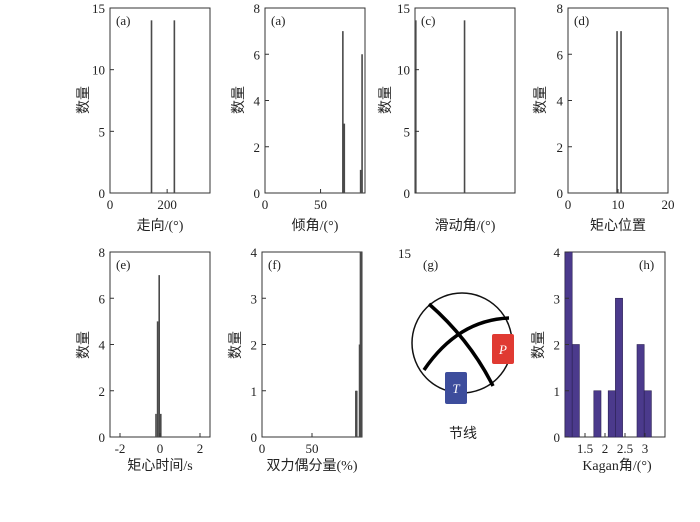  I want to click on x-axis-label: 倾角/(°), so click(315, 226).